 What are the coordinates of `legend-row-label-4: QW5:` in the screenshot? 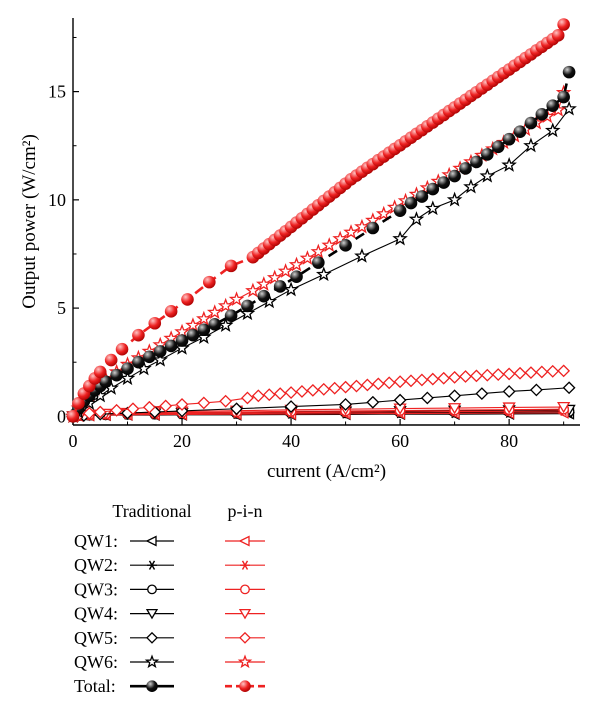 It's located at (96, 638).